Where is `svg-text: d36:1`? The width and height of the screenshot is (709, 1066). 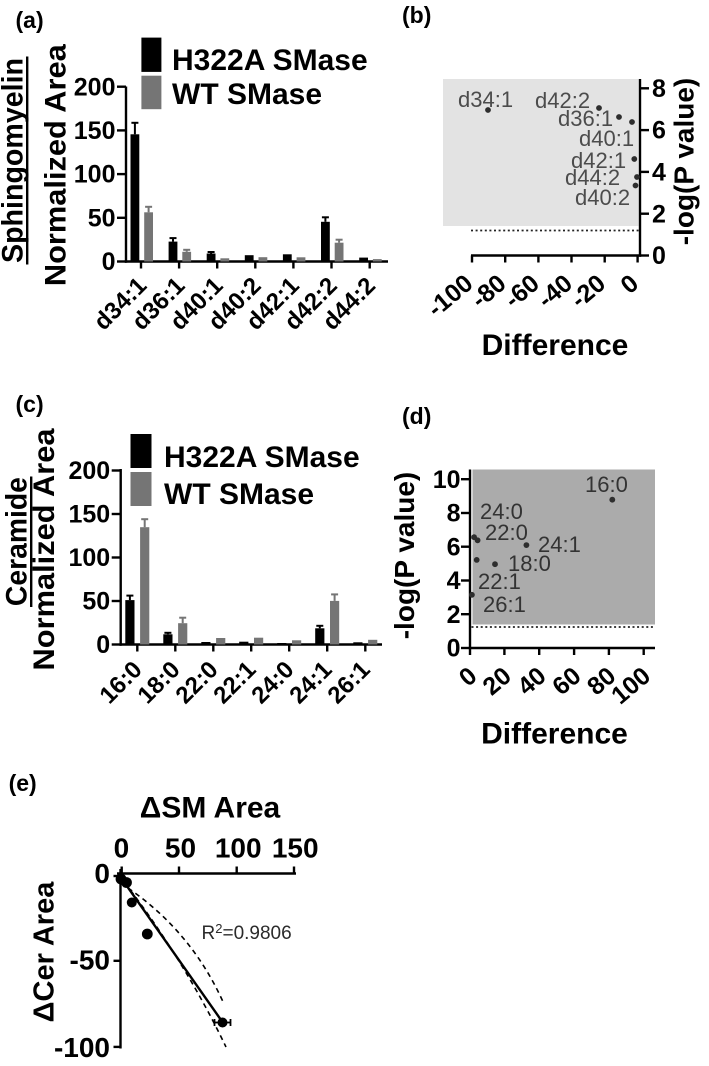 svg-text: d36:1 is located at coordinates (585, 118).